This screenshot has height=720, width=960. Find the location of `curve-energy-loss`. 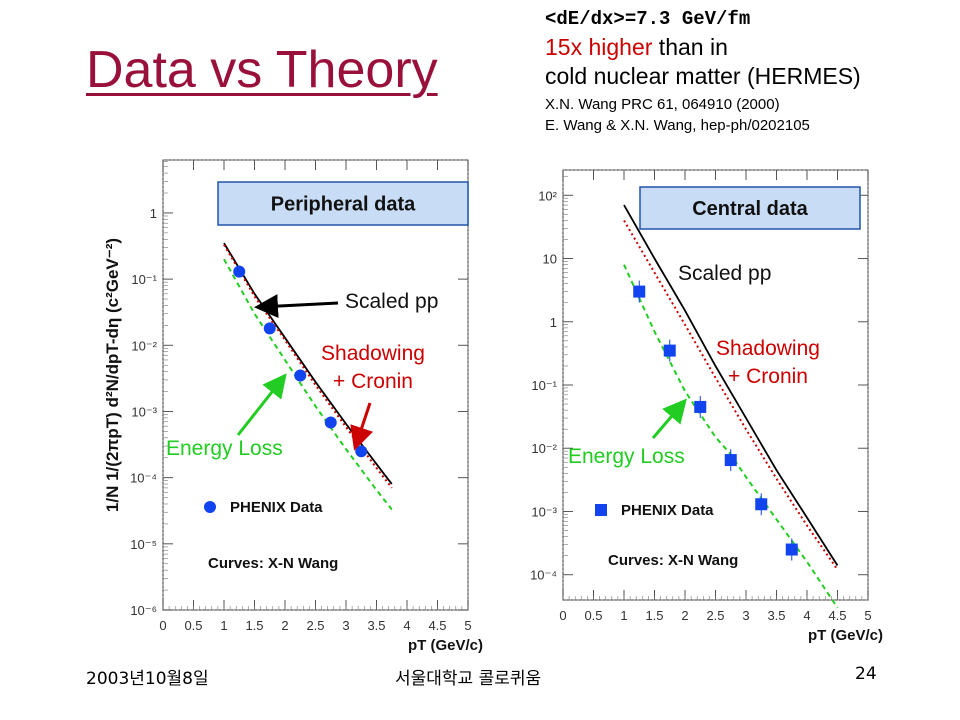

curve-energy-loss is located at coordinates (308, 384).